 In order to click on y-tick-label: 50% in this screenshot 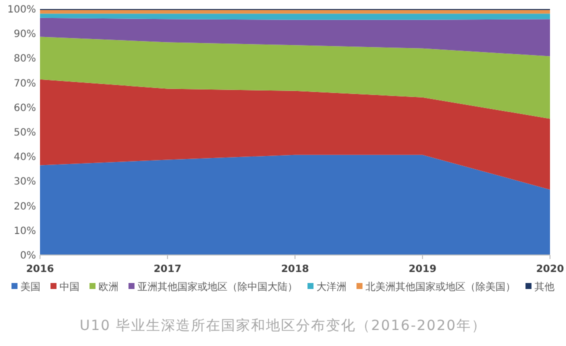, I will do `click(25, 133)`.